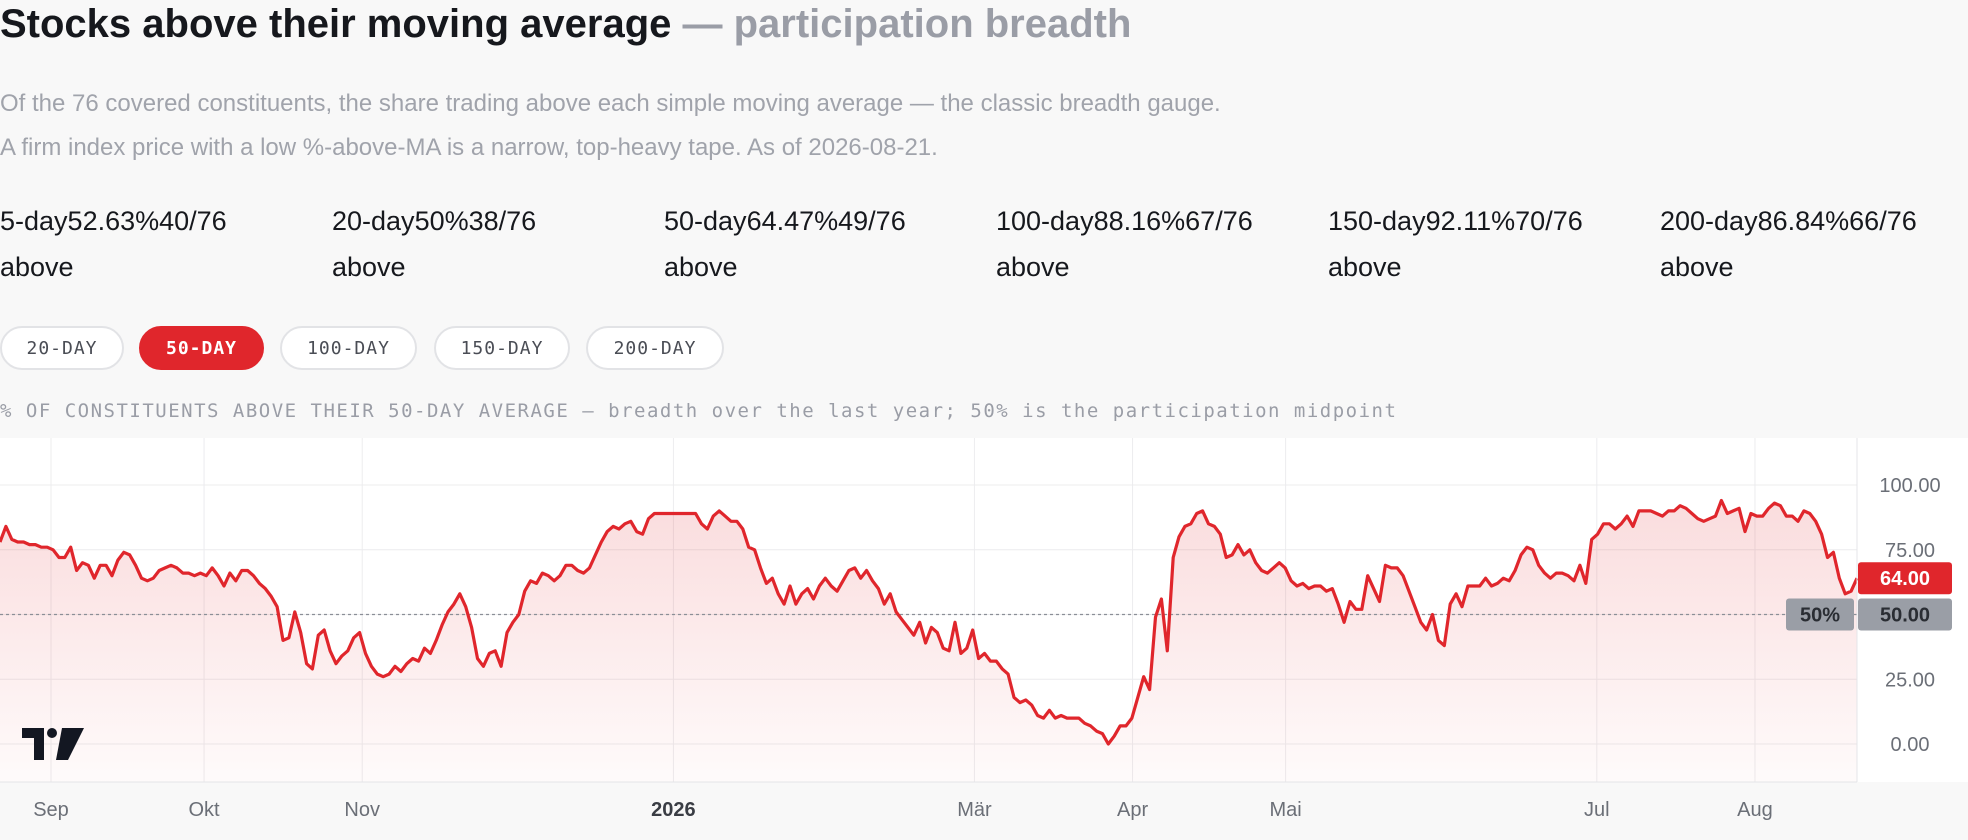 This screenshot has height=840, width=1968. I want to click on stat-count: 66/76, so click(1883, 221).